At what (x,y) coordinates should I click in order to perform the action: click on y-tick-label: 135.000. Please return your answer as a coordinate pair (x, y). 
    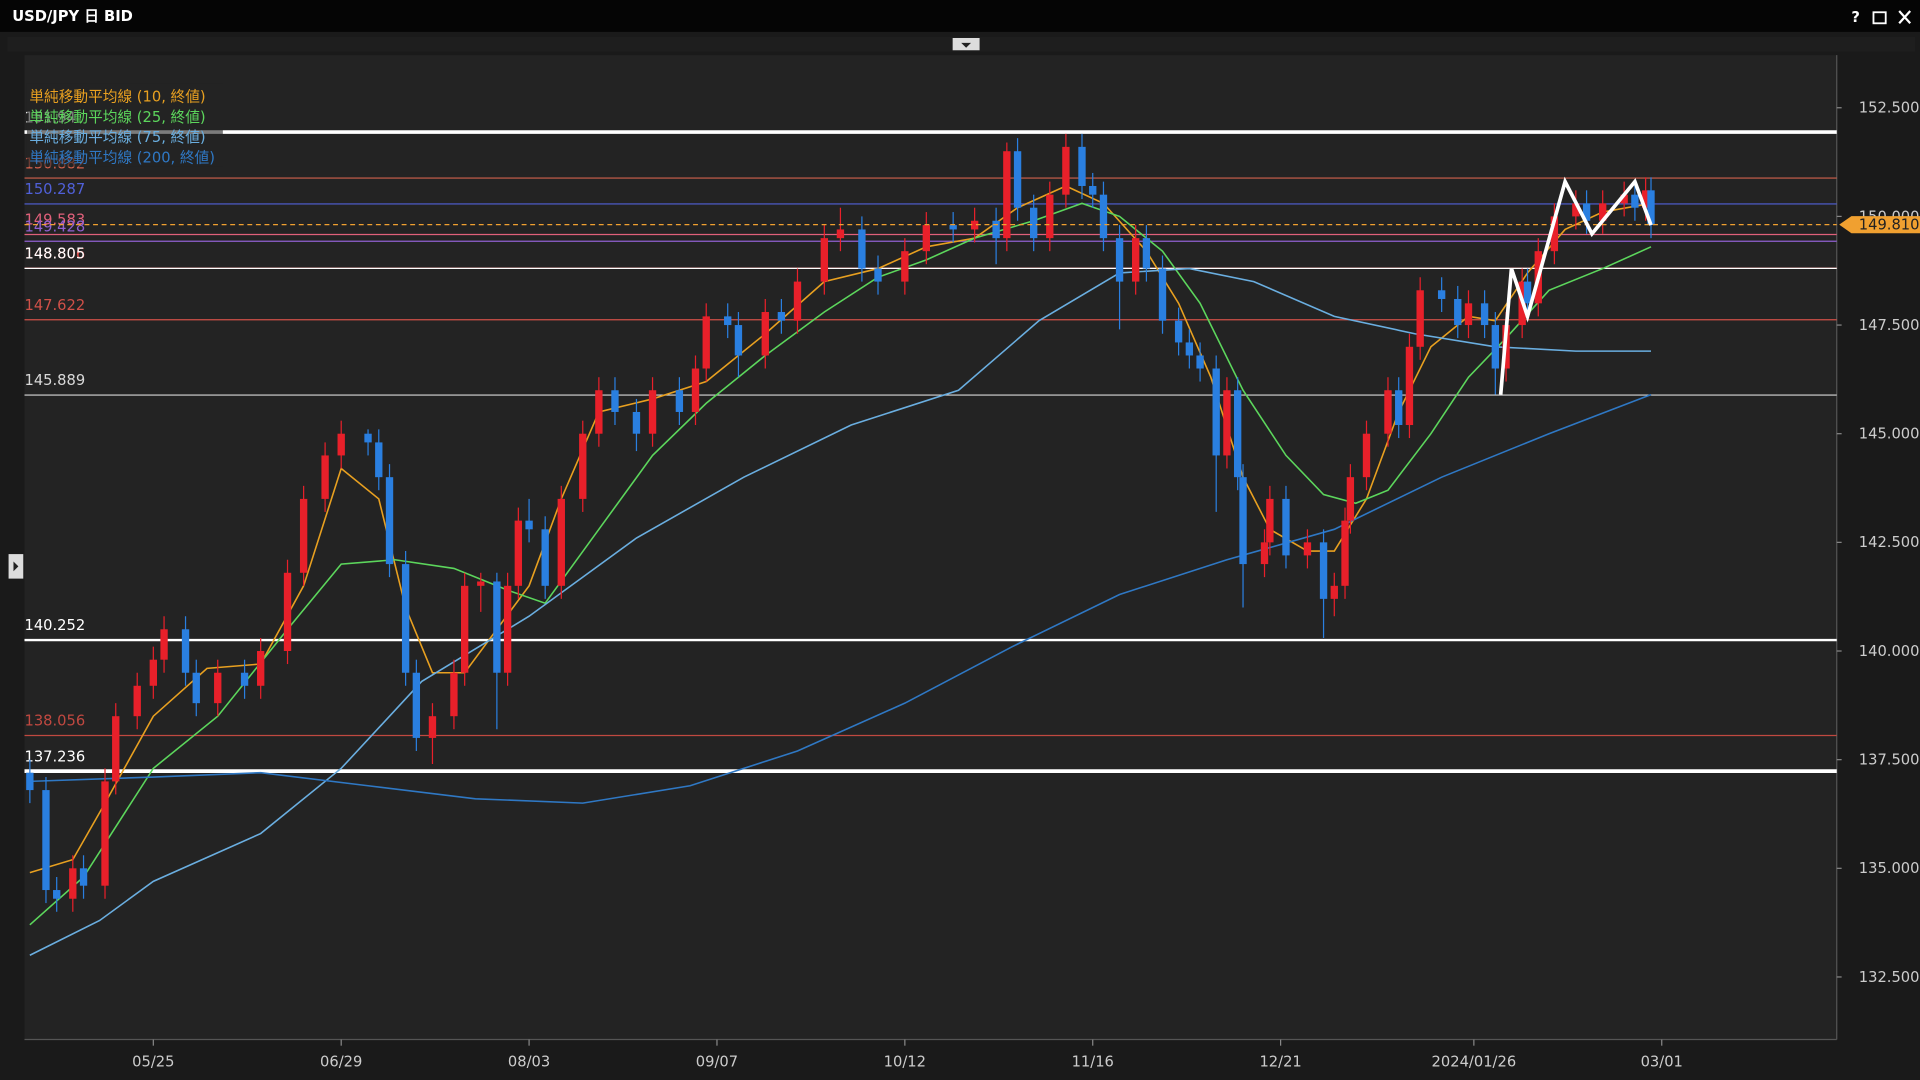
    Looking at the image, I should click on (1889, 868).